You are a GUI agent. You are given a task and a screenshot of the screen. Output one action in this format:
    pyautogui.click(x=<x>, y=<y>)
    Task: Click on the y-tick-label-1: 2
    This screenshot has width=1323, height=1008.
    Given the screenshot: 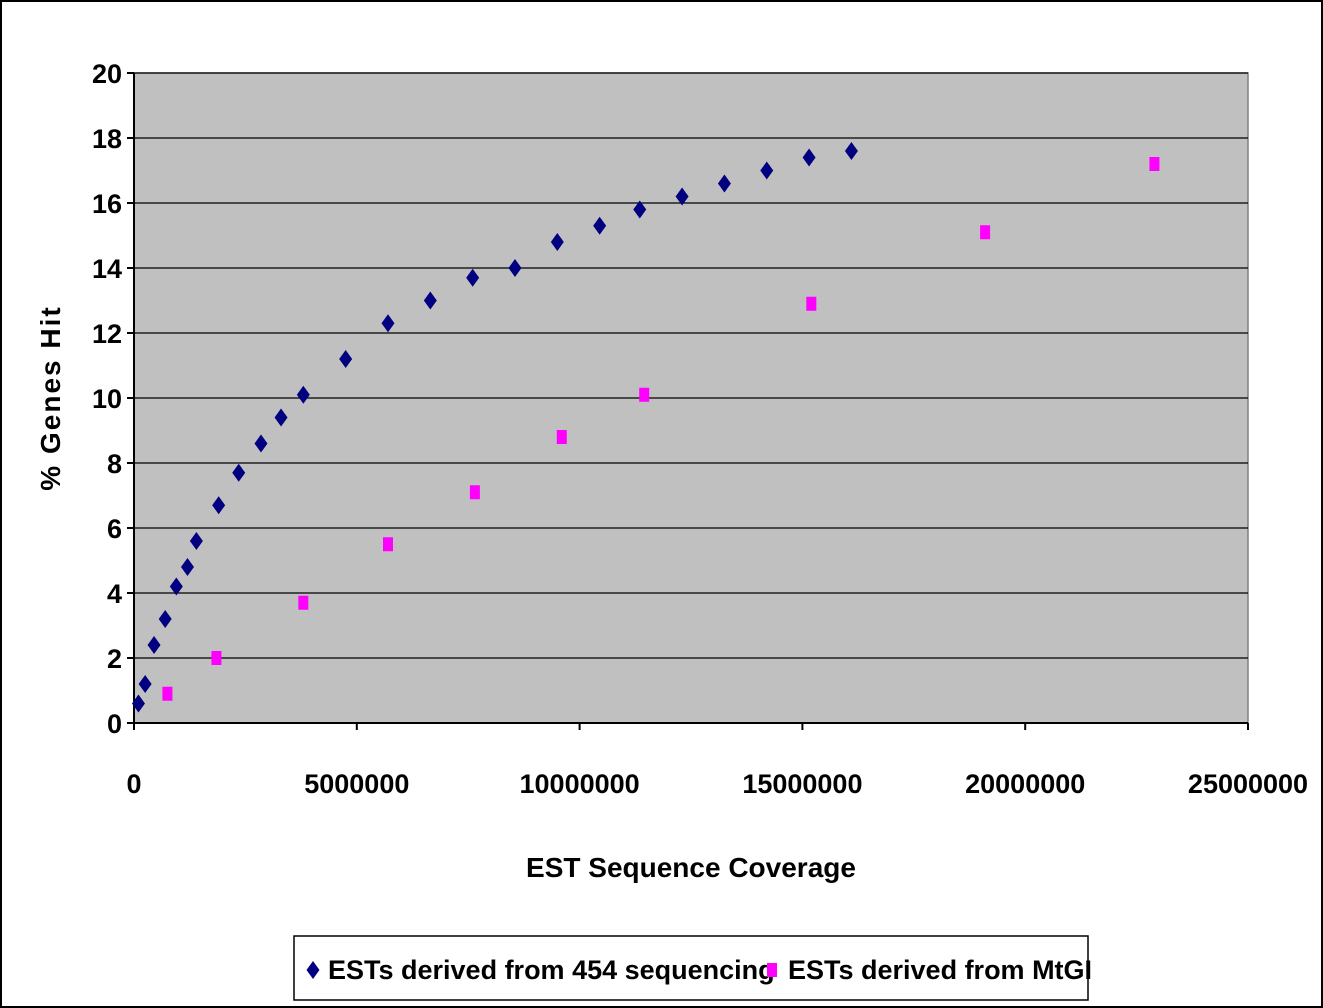 What is the action you would take?
    pyautogui.click(x=114, y=659)
    